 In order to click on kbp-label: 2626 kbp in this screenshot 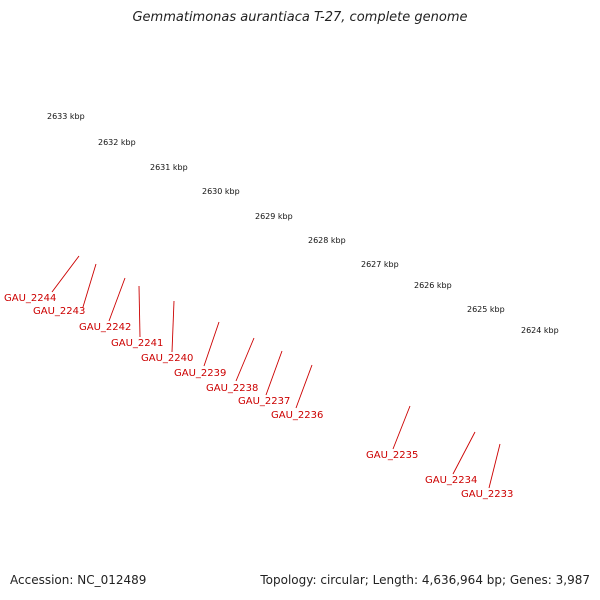, I will do `click(433, 285)`.